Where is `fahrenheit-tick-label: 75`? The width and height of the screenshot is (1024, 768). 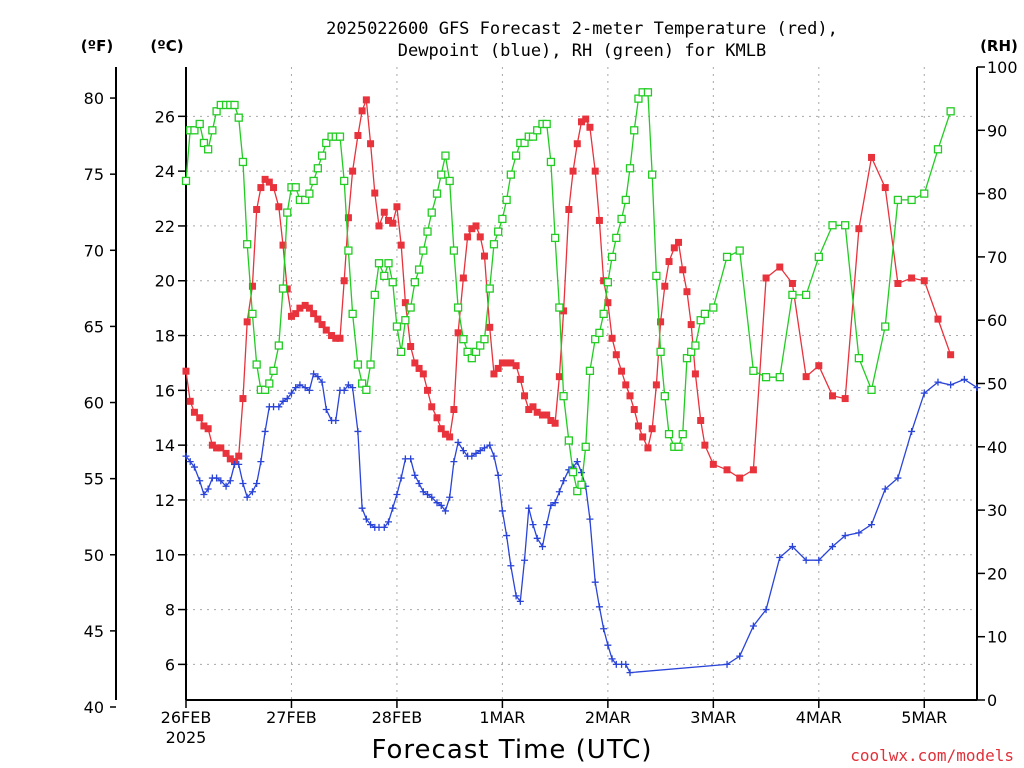 fahrenheit-tick-label: 75 is located at coordinates (94, 174).